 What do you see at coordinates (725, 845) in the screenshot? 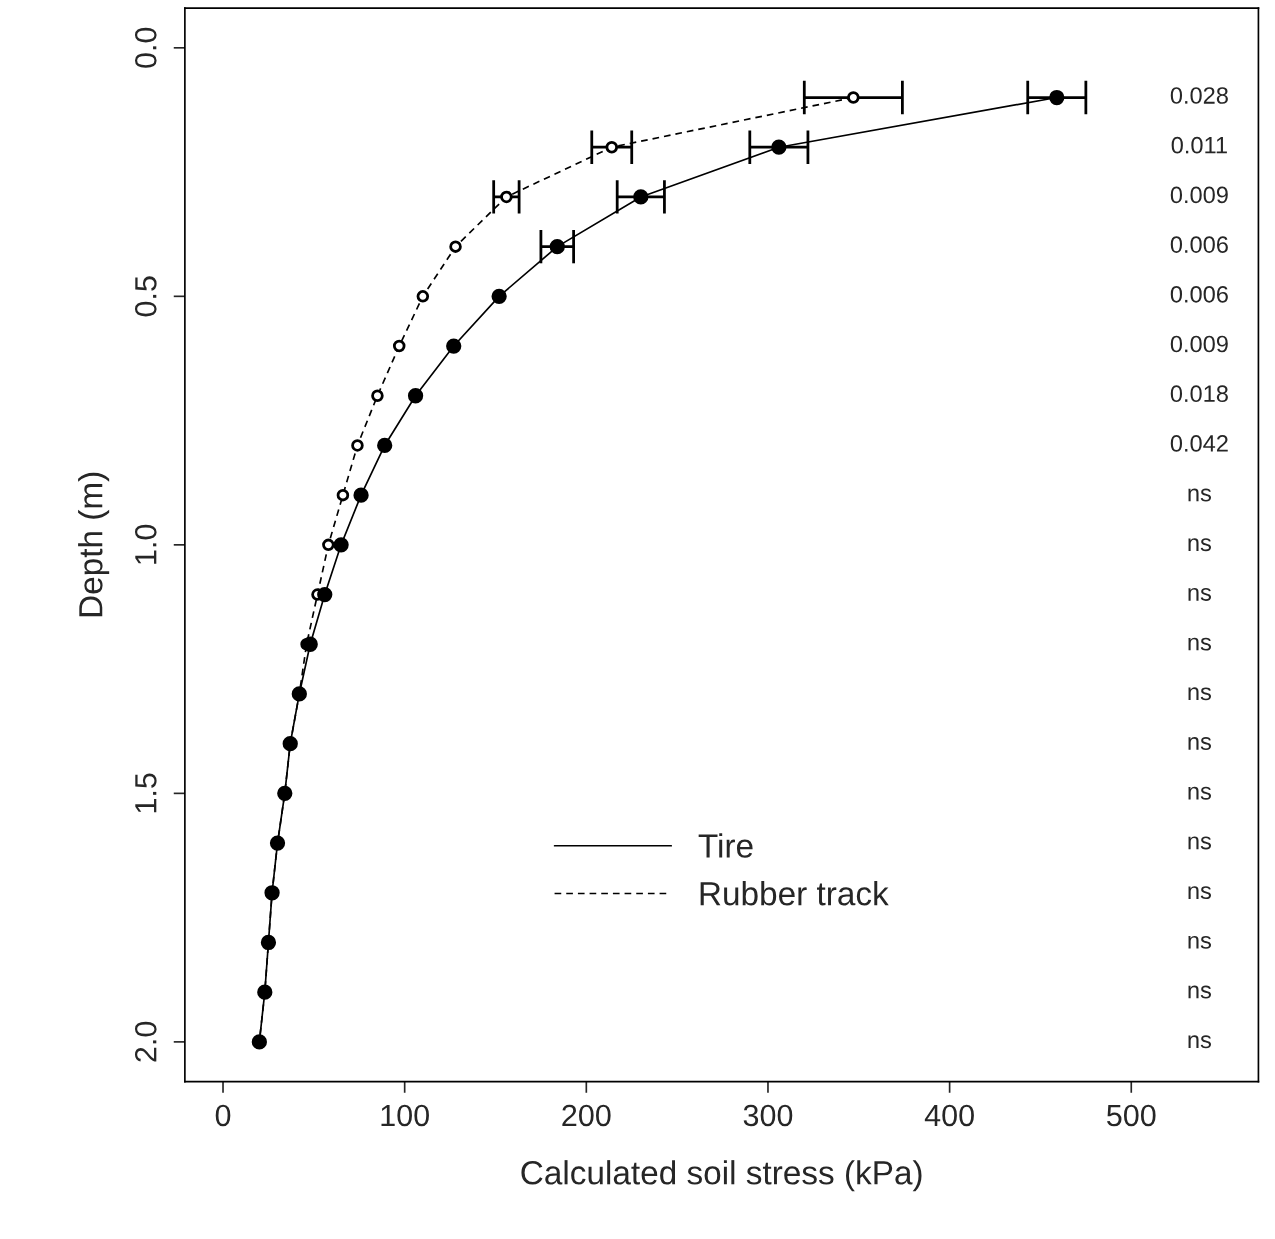
I see `legend-label: Tire` at bounding box center [725, 845].